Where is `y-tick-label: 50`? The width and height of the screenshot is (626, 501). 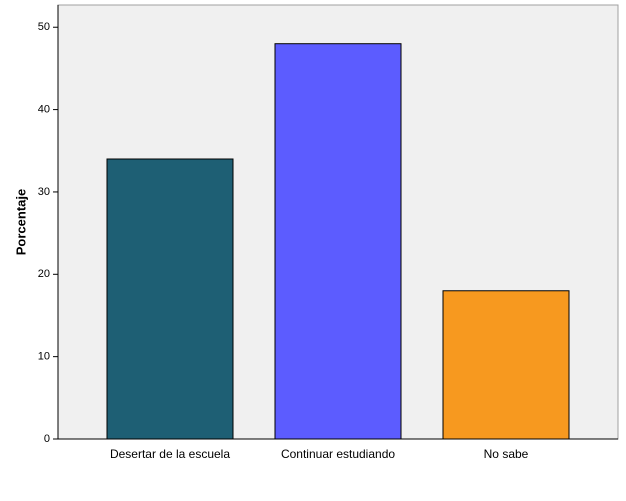
y-tick-label: 50 is located at coordinates (44, 27).